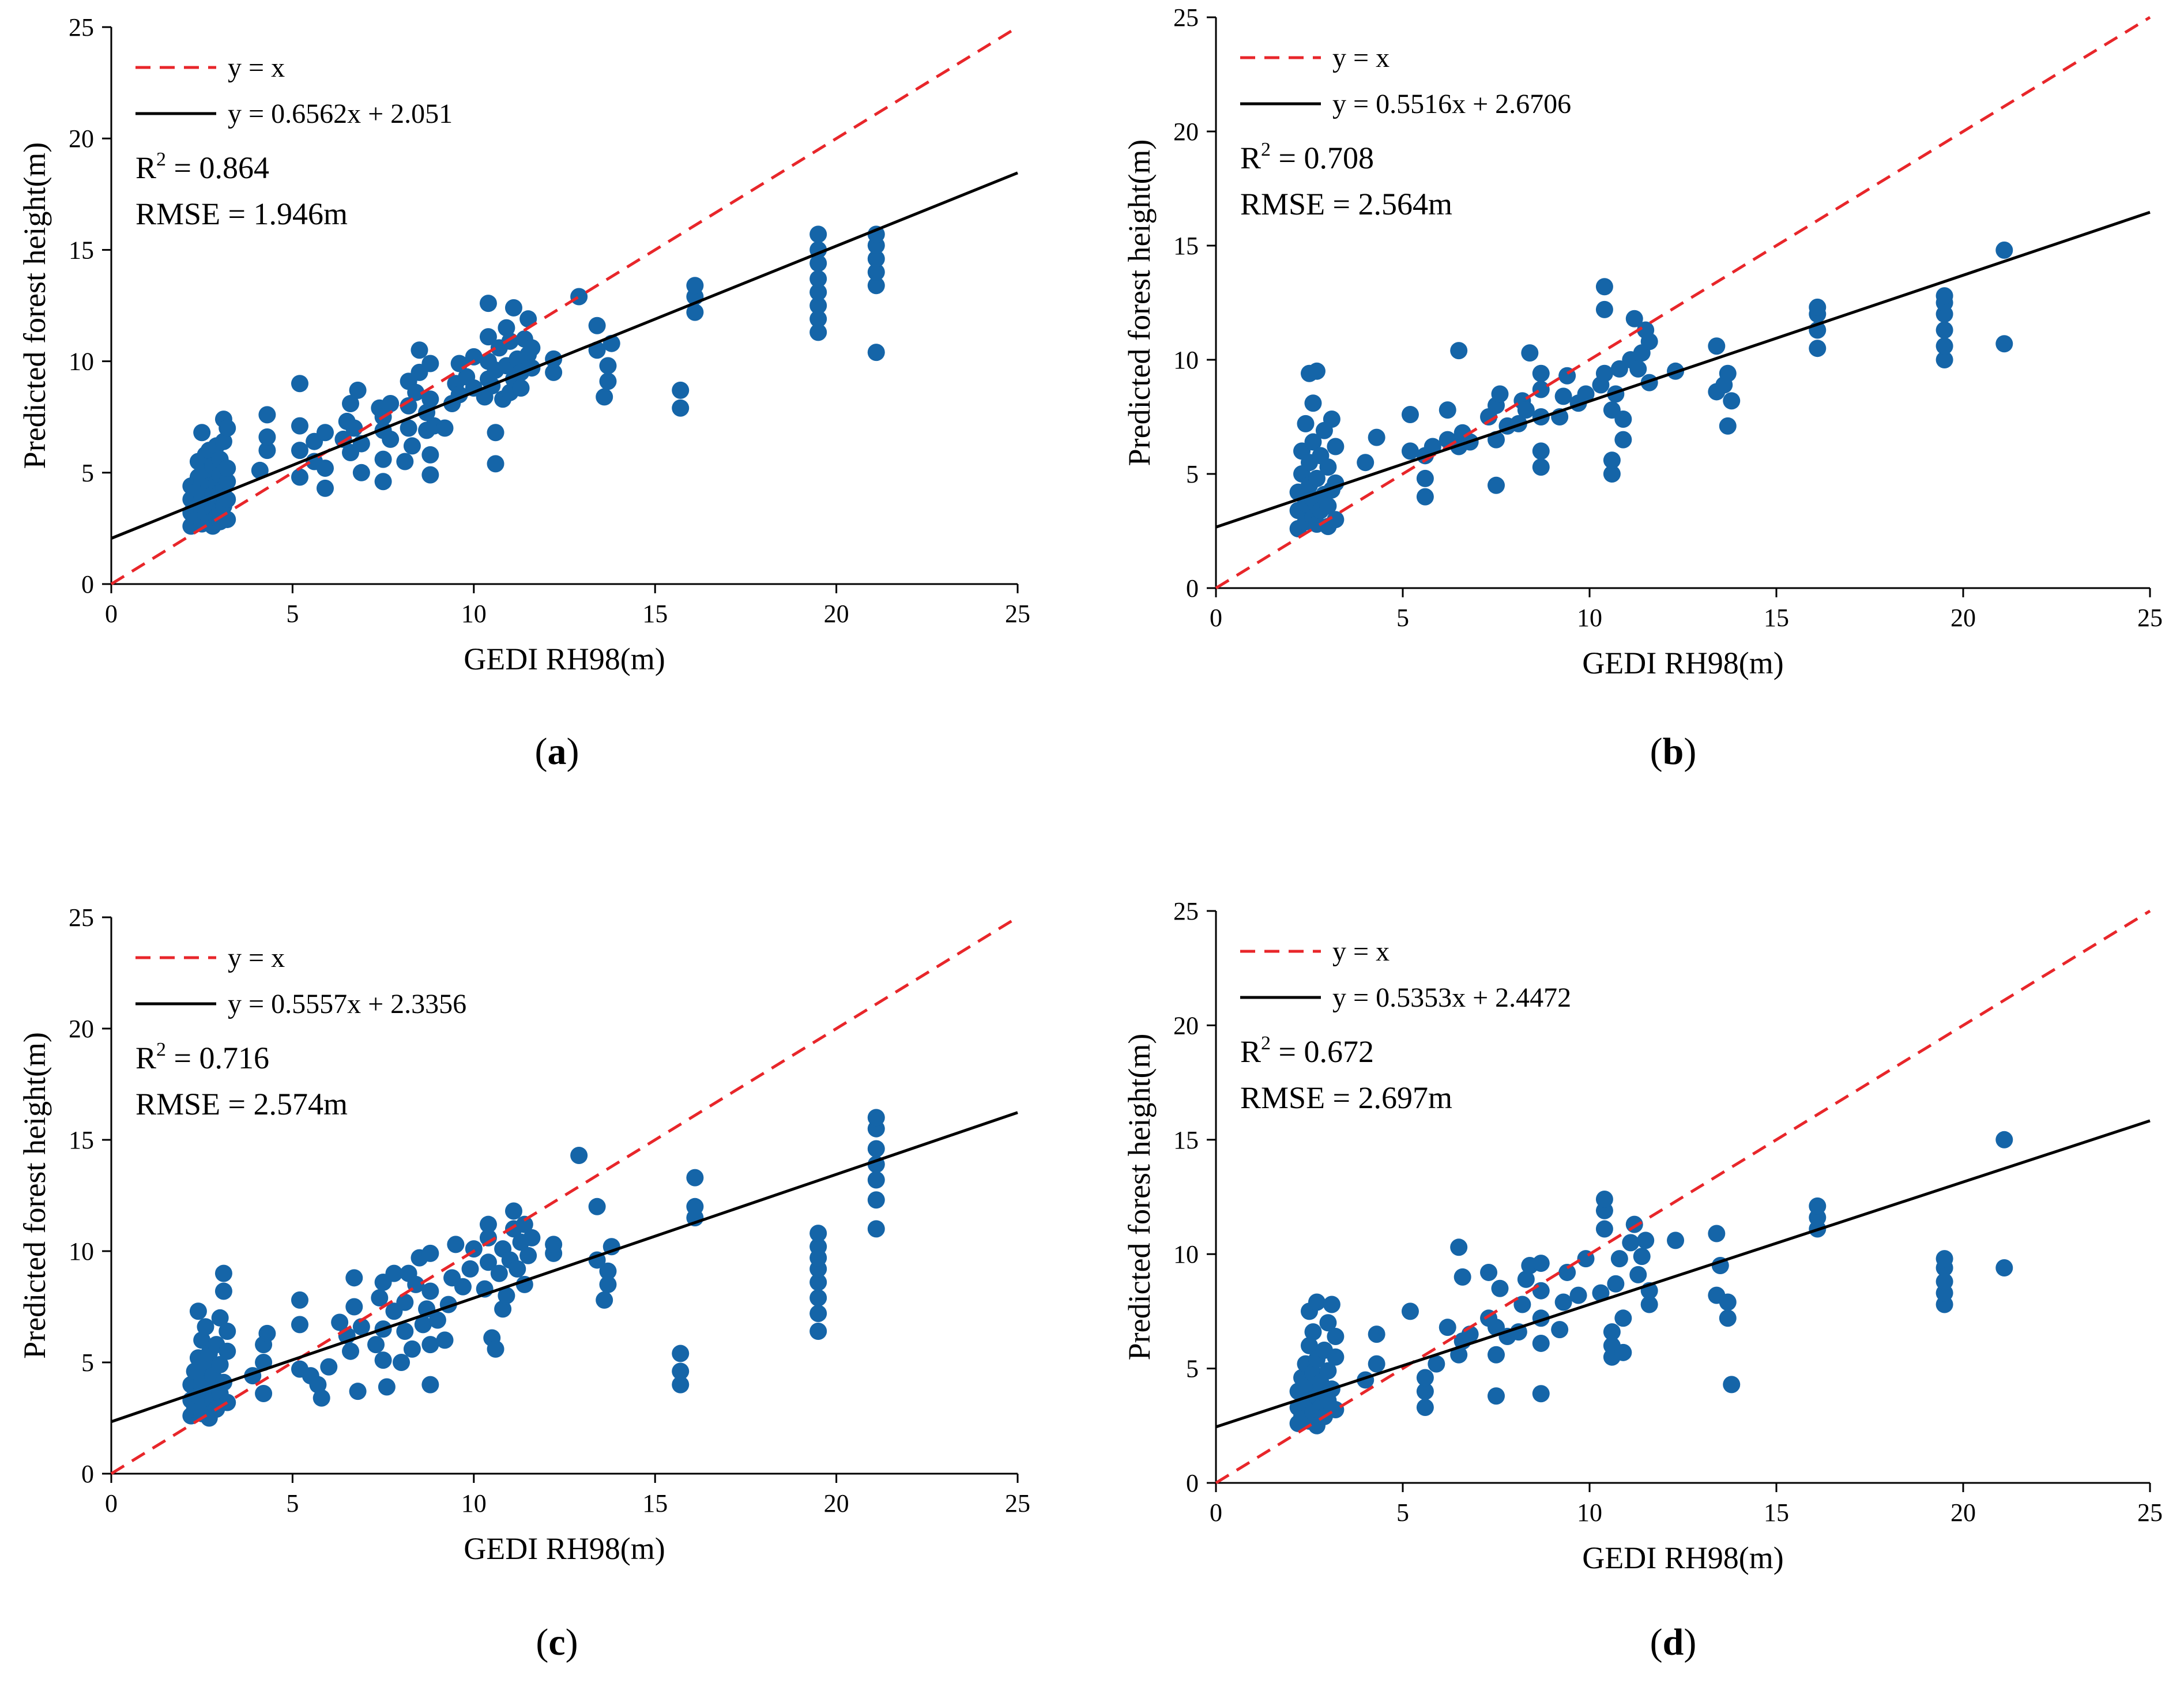 This screenshot has height=1687, width=2184. I want to click on legend-identity-label: y = x, so click(256, 958).